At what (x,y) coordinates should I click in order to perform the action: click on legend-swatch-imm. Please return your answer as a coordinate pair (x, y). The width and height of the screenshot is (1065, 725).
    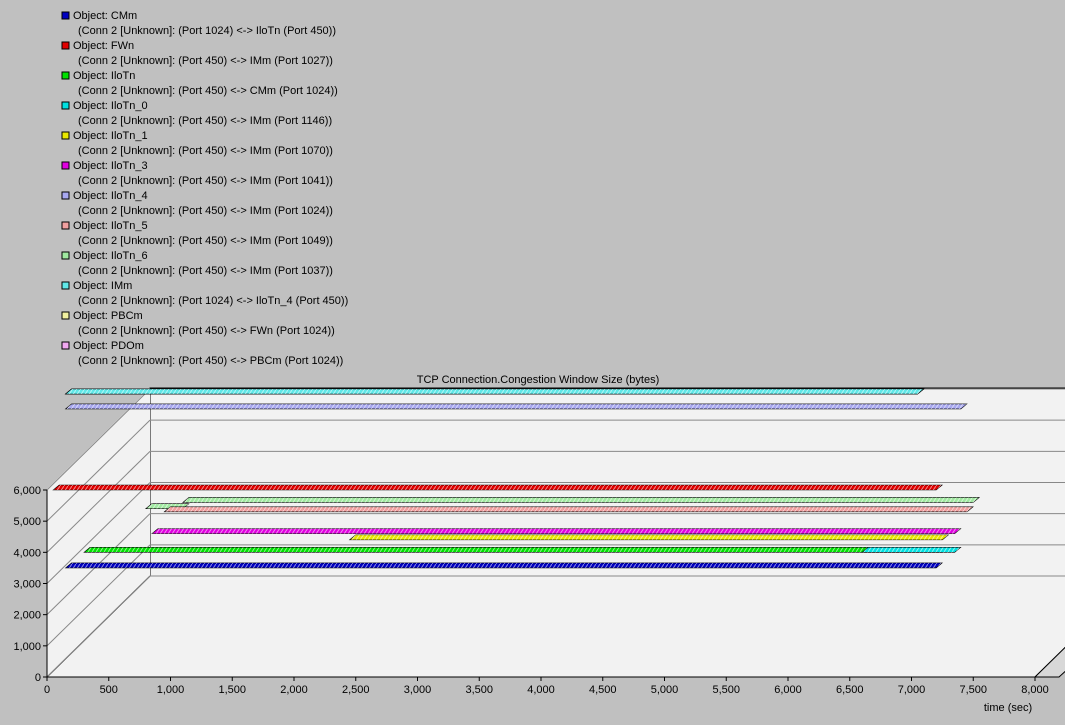
    Looking at the image, I should click on (65, 285).